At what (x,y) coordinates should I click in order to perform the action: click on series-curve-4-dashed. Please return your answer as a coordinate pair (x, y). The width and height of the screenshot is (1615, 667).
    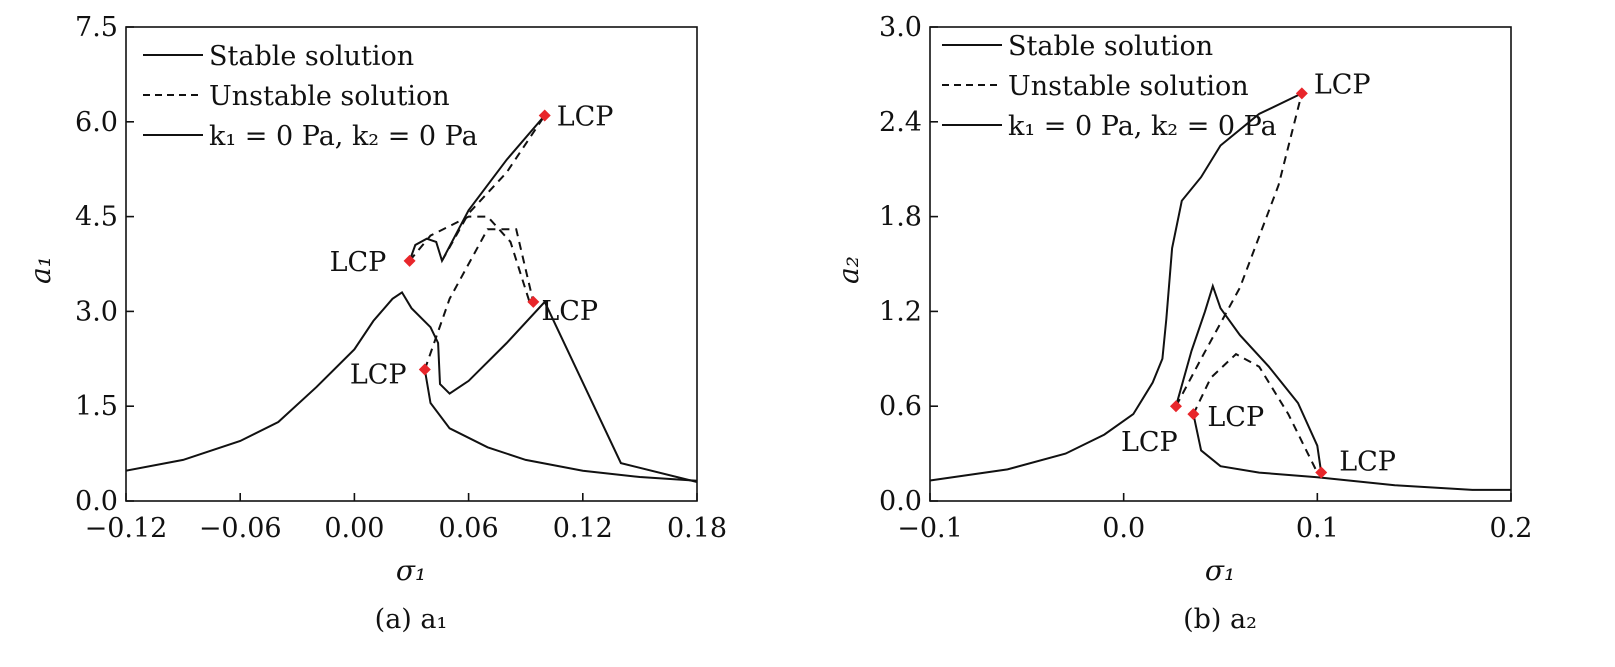
    Looking at the image, I should click on (1255, 413).